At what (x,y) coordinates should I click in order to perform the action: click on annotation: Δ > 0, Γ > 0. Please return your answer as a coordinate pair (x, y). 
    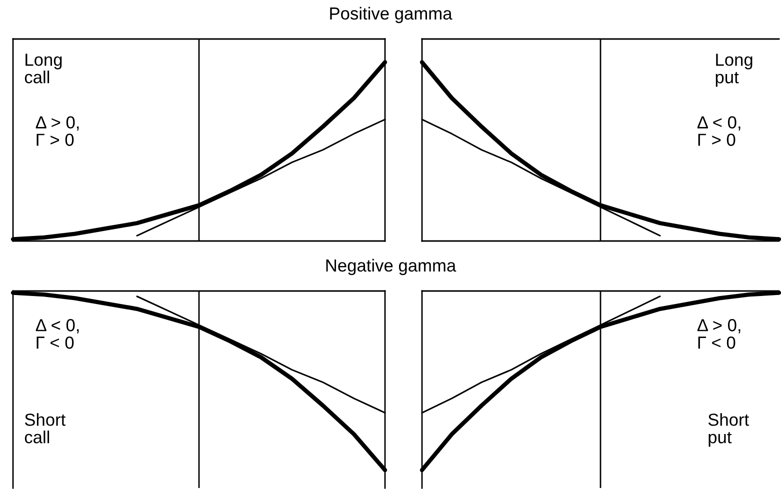
    Looking at the image, I should click on (57, 131).